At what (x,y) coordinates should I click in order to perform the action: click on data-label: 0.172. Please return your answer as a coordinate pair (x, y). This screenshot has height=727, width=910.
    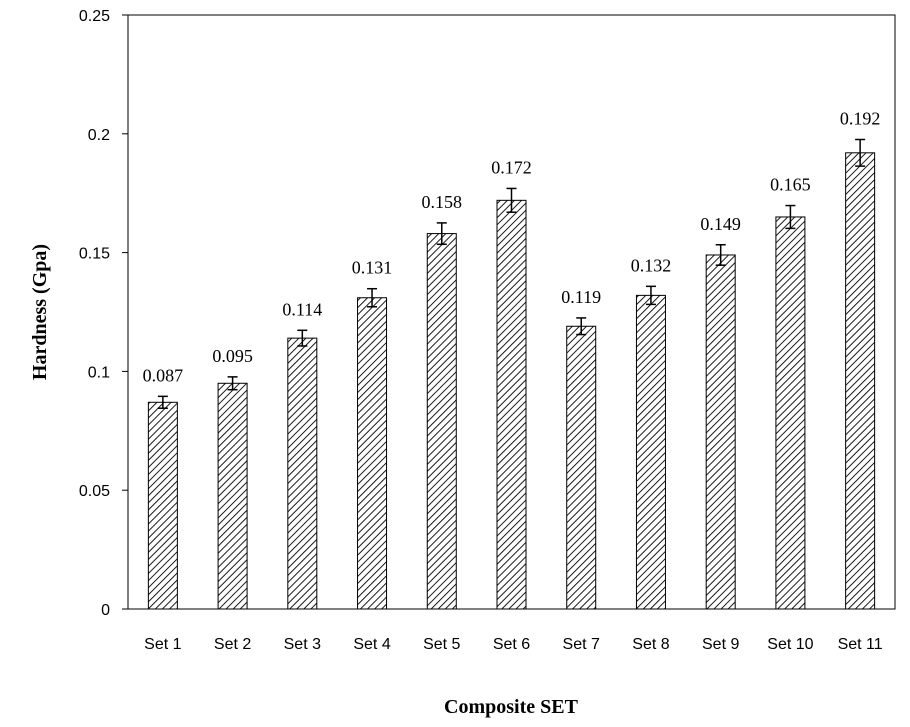
    Looking at the image, I should click on (511, 167).